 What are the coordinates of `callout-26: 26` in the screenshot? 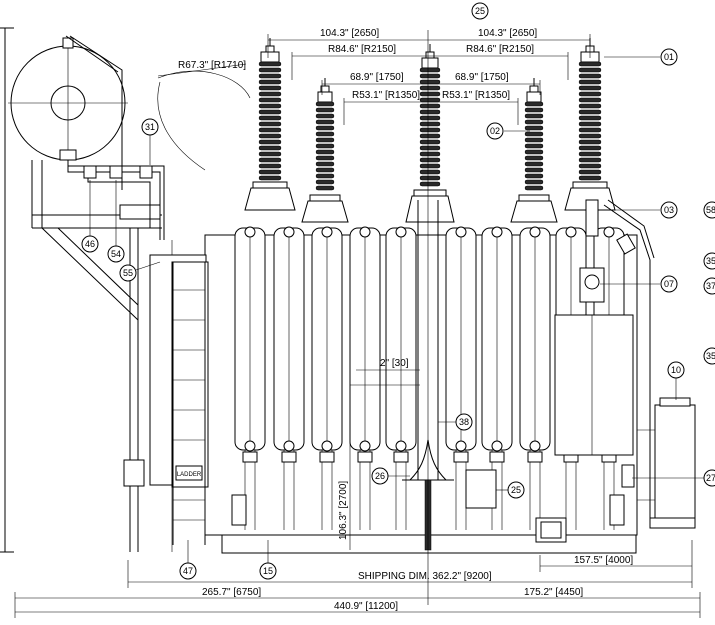 It's located at (390, 476).